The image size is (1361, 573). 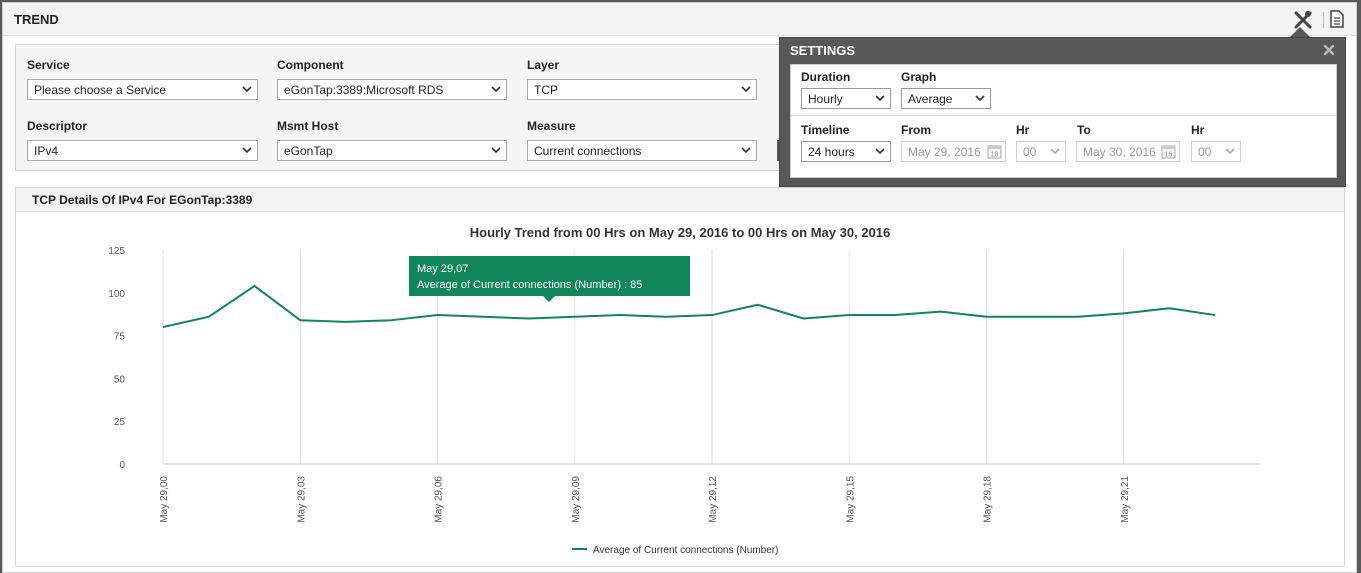 I want to click on msmt-host-label: Msmt Host, so click(x=308, y=126).